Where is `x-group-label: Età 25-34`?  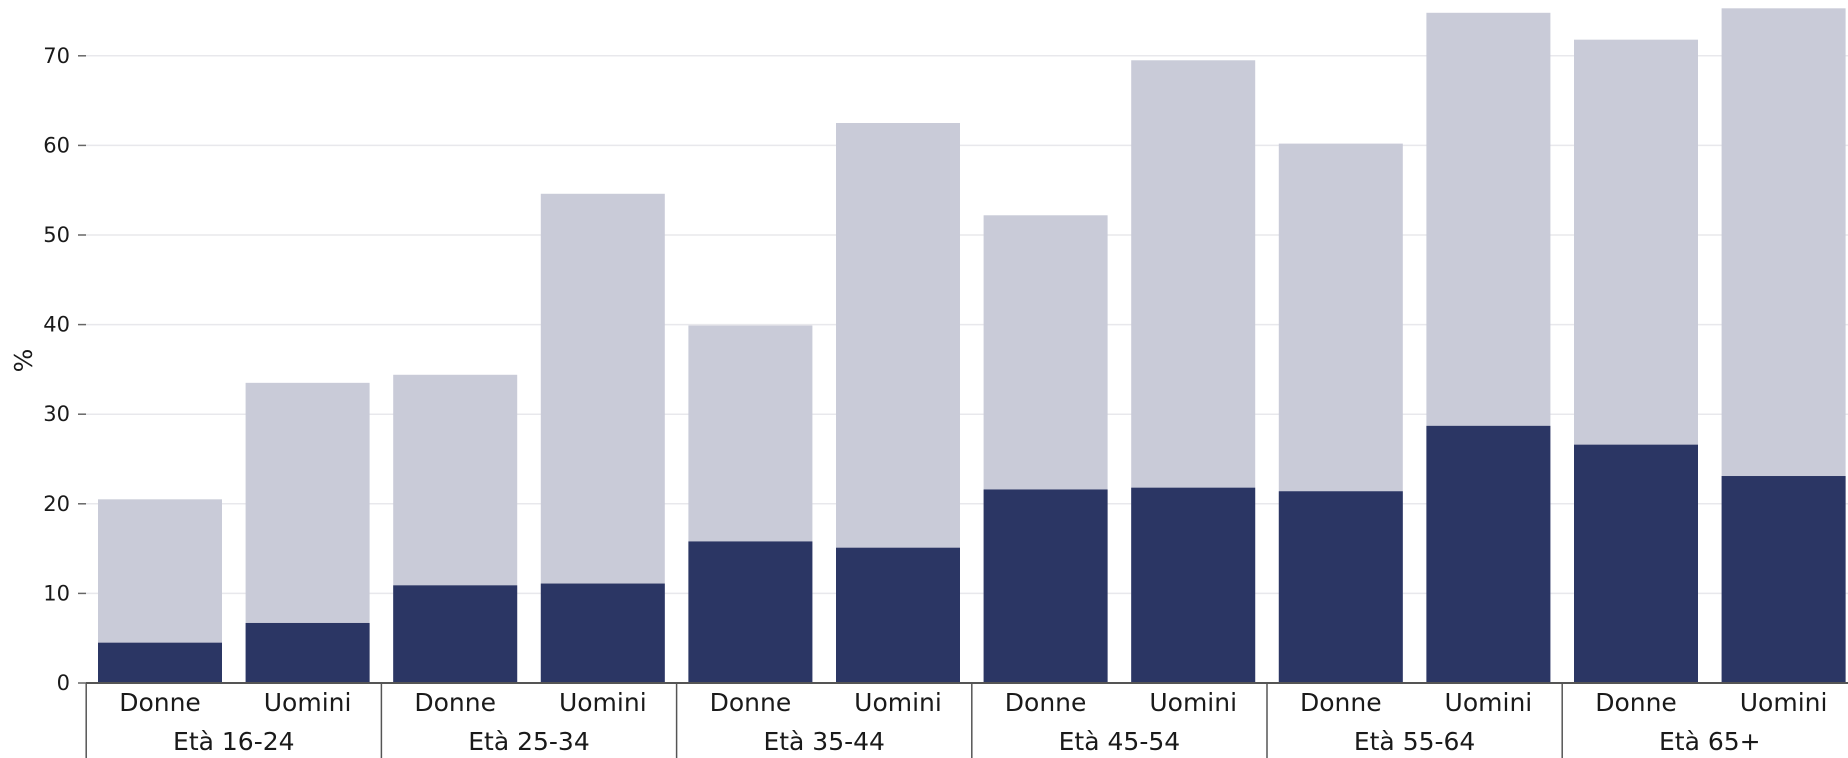
x-group-label: Età 25-34 is located at coordinates (529, 741).